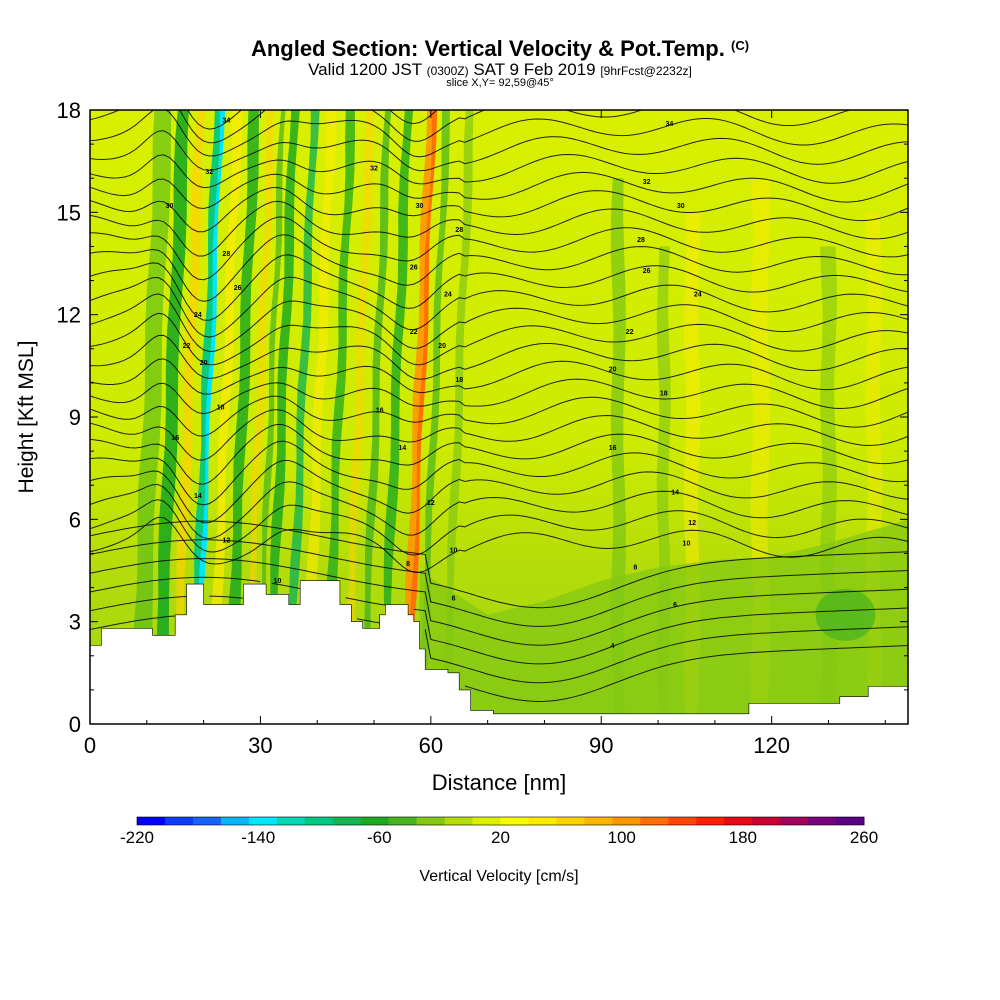 This screenshot has height=1000, width=1000. I want to click on downdraft-core, so click(845, 614).